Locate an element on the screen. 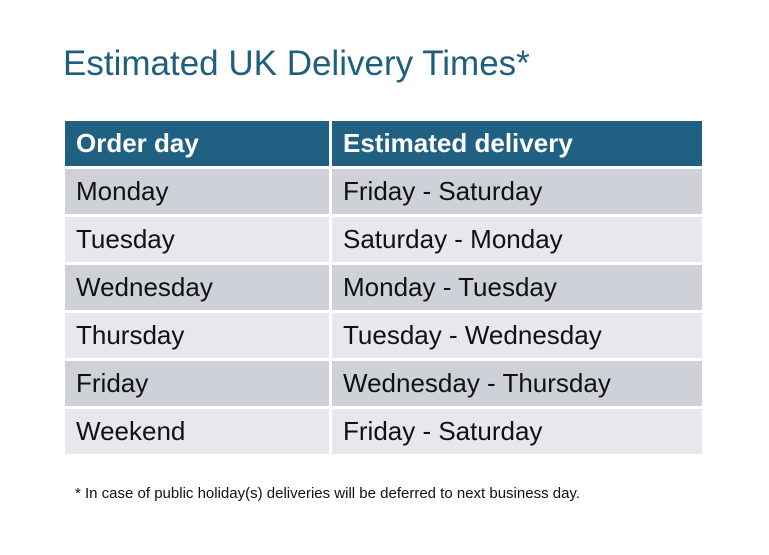 The image size is (769, 555). order-day-cell: Thursday is located at coordinates (197, 335).